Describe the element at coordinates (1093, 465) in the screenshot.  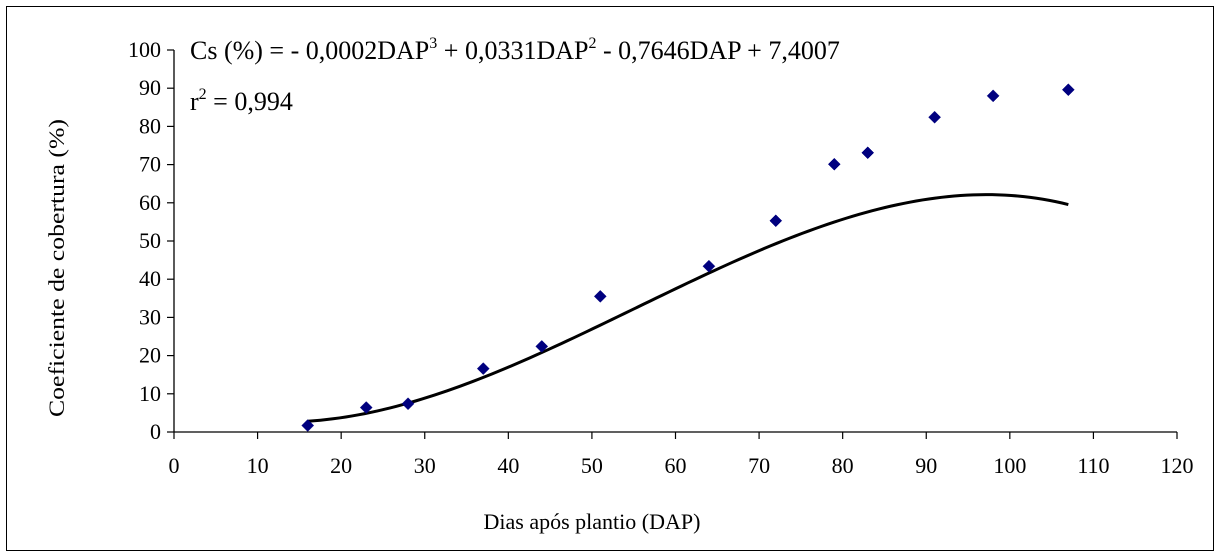
I see `x-tick-label: 110` at that location.